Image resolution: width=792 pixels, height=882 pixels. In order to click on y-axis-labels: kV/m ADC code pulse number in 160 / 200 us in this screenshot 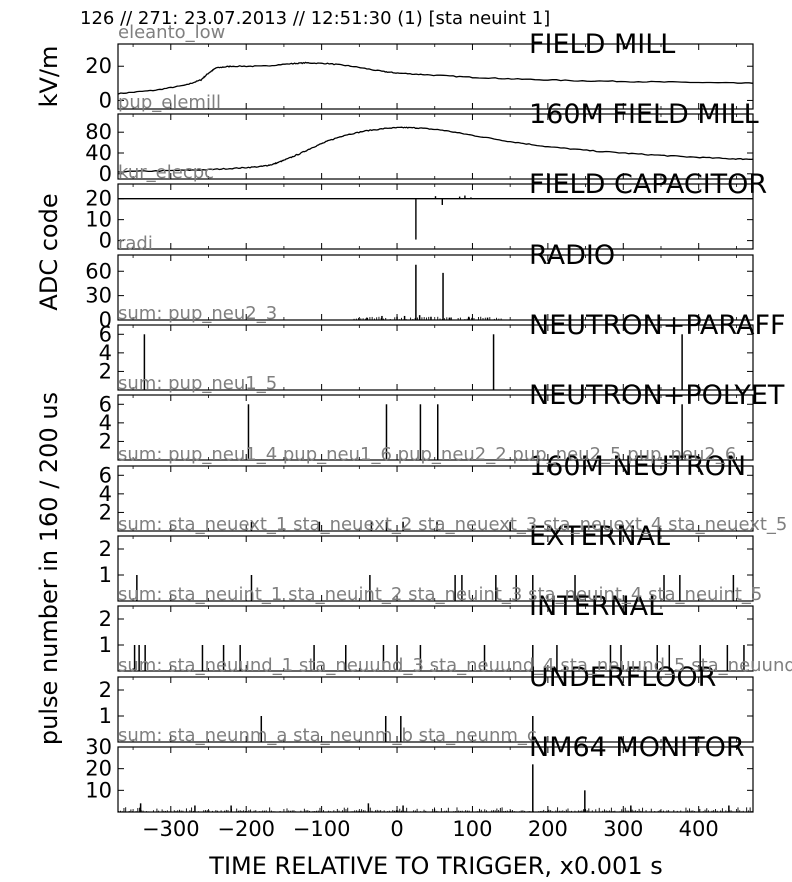, I will do `click(49, 395)`.